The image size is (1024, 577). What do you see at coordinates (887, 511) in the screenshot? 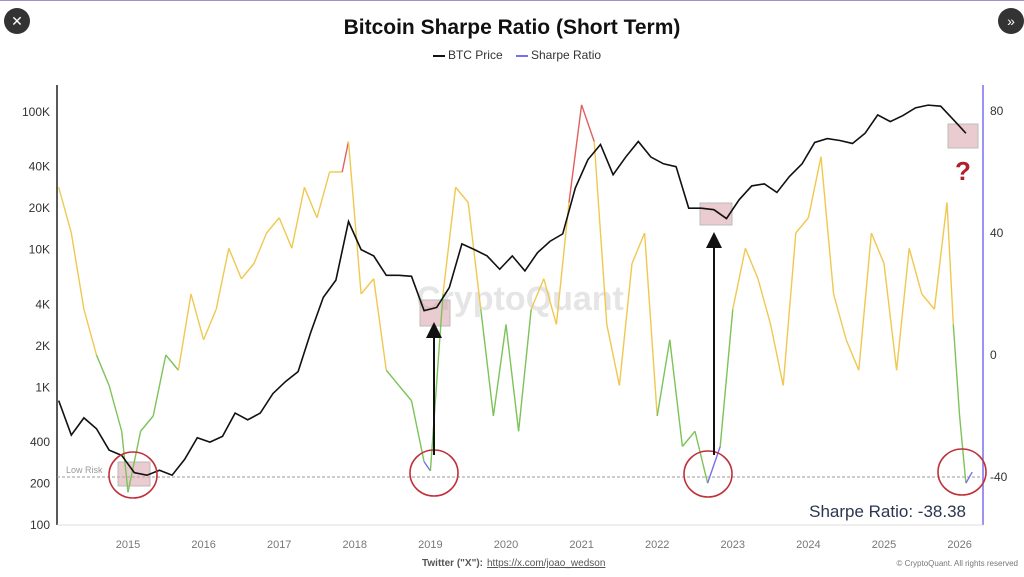
I see `current-sharpe-label: Sharpe Ratio: -38.38` at bounding box center [887, 511].